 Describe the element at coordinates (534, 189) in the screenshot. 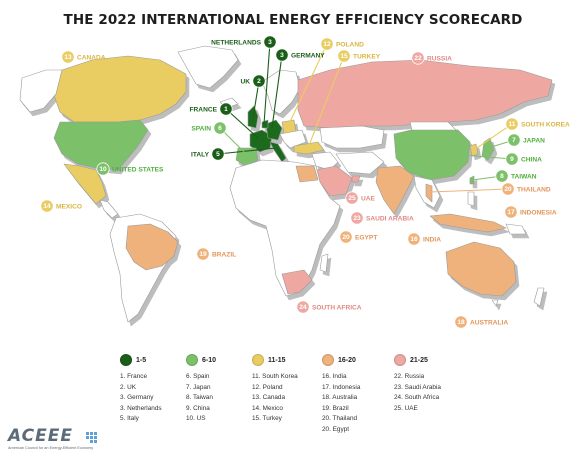

I see `country-label-thailand: THAILAND` at that location.